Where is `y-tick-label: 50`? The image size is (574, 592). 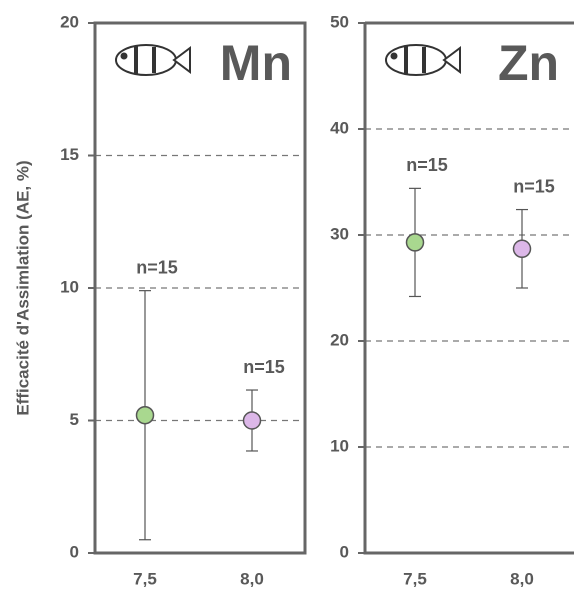 y-tick-label: 50 is located at coordinates (339, 21).